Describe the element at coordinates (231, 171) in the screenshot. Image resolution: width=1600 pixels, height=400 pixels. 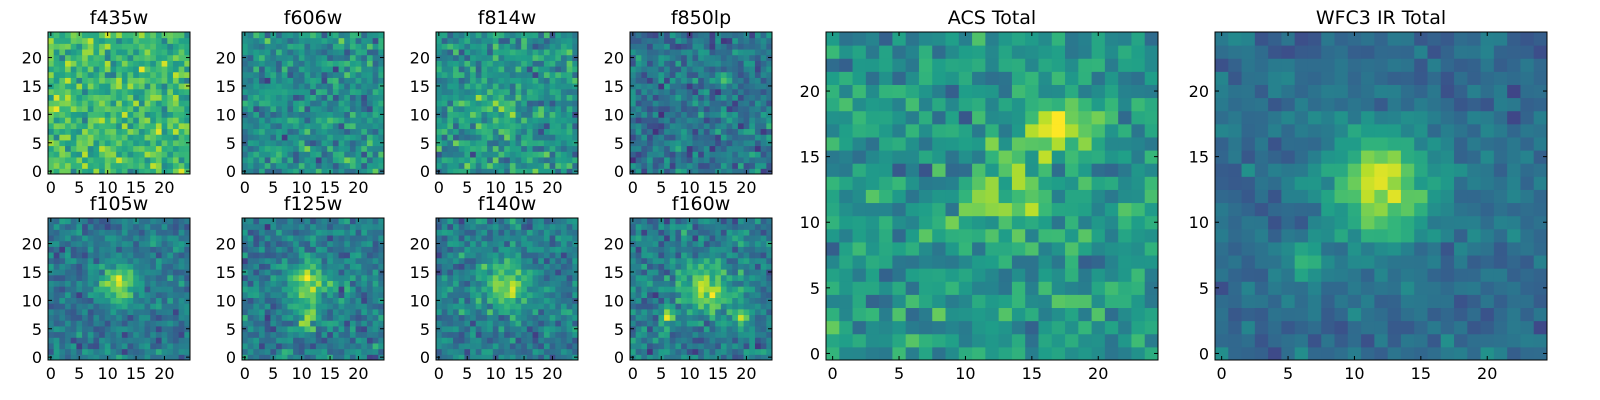
I see `y-tick-label: 0` at that location.